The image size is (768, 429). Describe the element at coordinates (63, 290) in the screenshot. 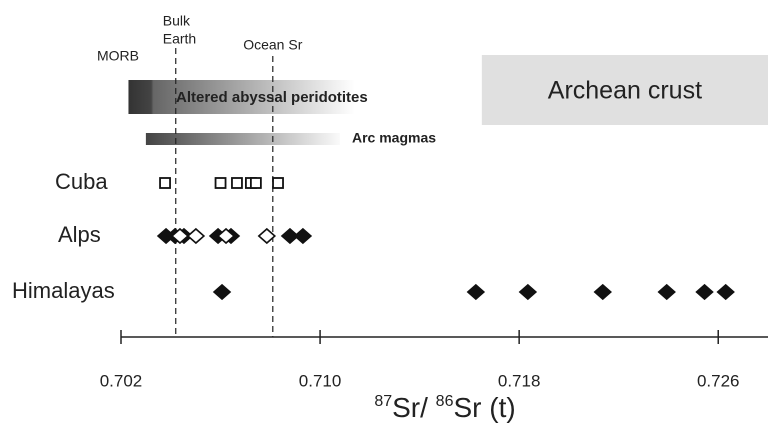

I see `row-label: Himalayas` at that location.